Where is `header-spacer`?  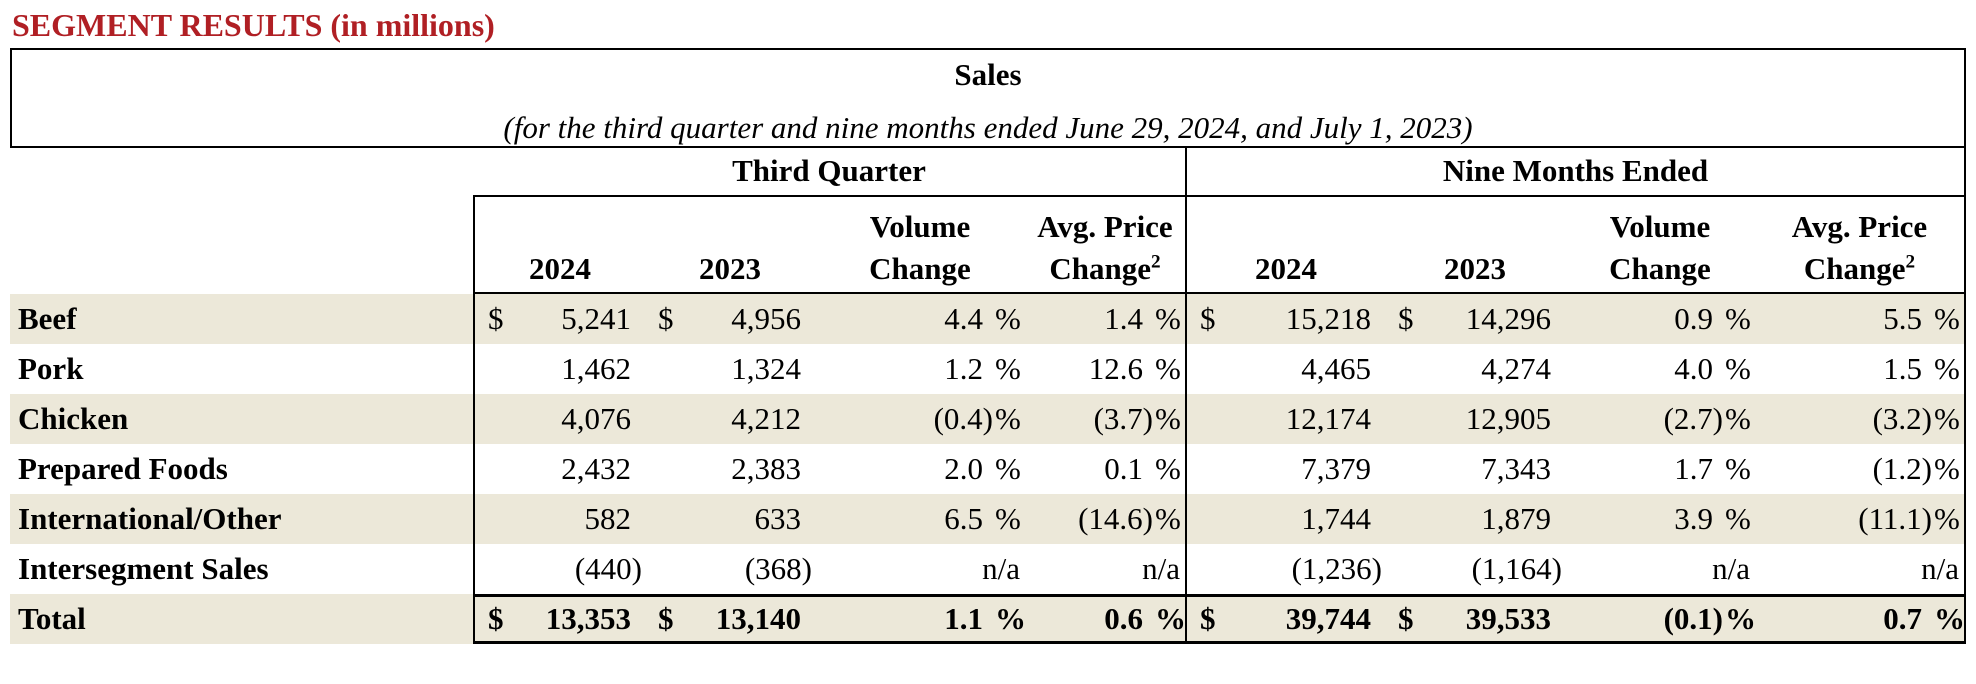
header-spacer is located at coordinates (241, 244).